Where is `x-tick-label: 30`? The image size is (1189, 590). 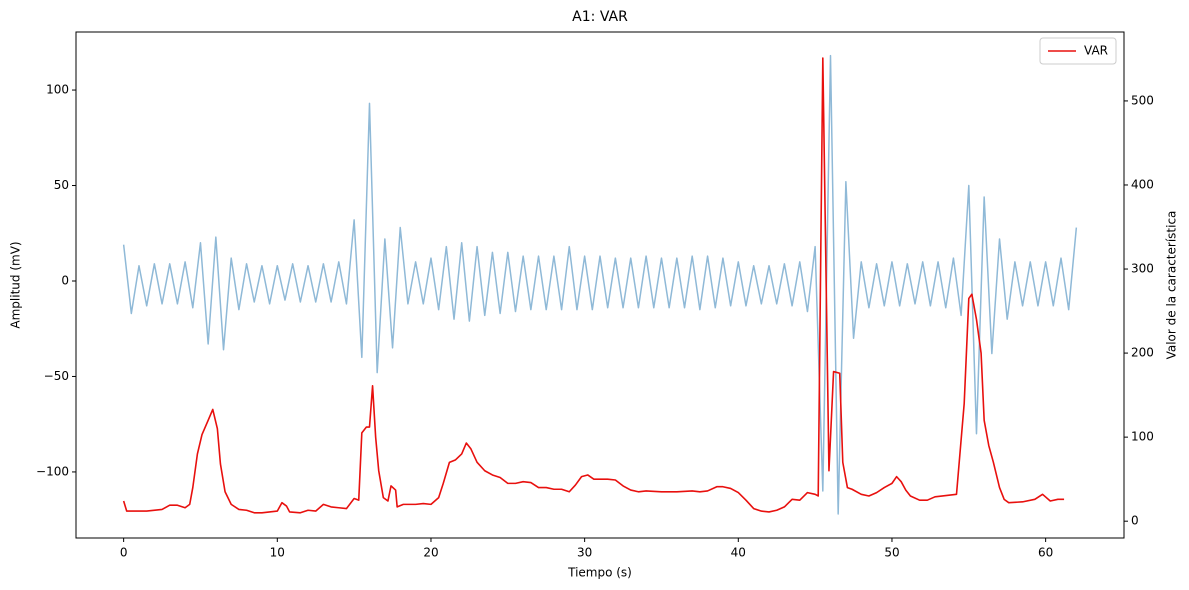 x-tick-label: 30 is located at coordinates (584, 553).